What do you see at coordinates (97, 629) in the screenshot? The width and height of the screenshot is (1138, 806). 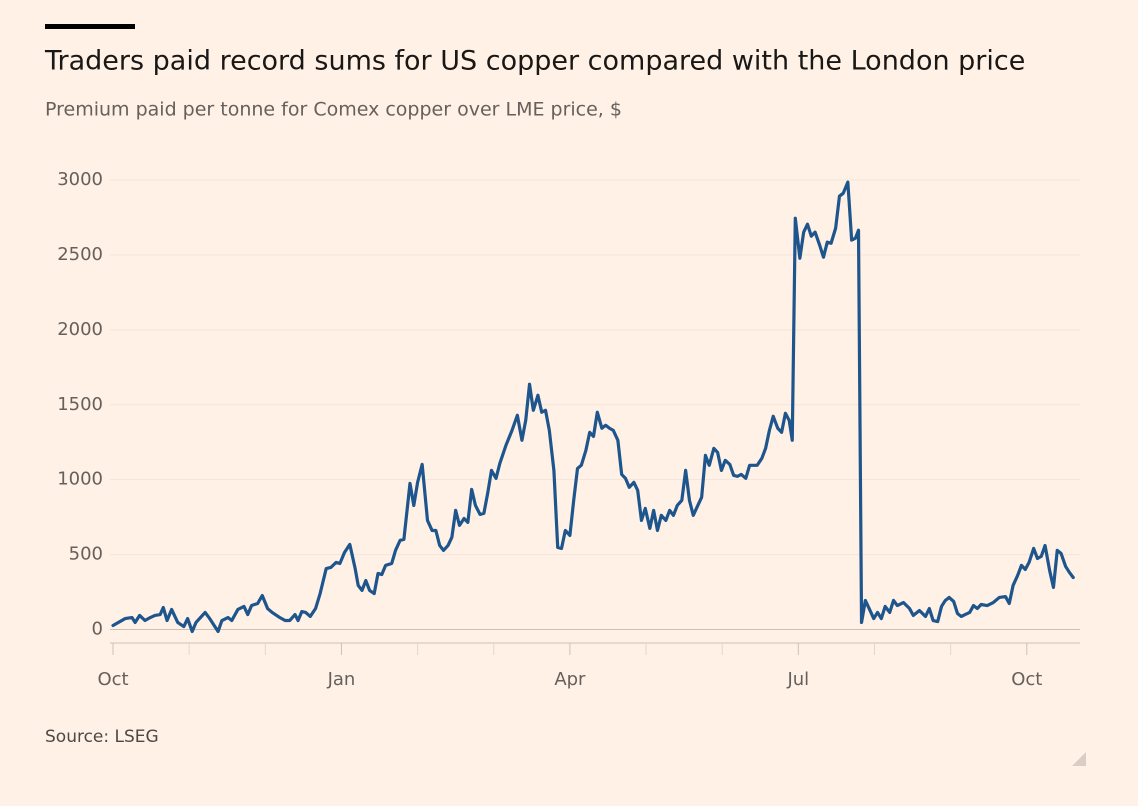 I see `y-tick-label: 0` at bounding box center [97, 629].